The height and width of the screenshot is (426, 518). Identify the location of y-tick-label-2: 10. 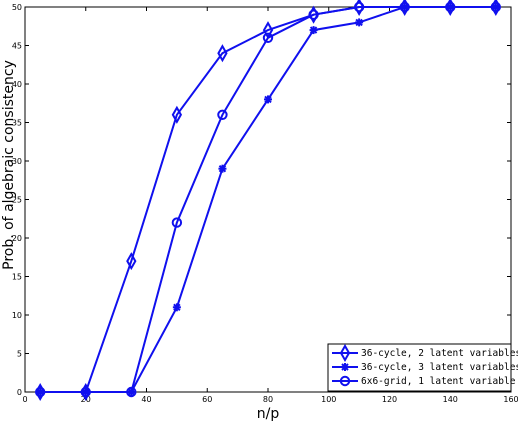
(17, 315).